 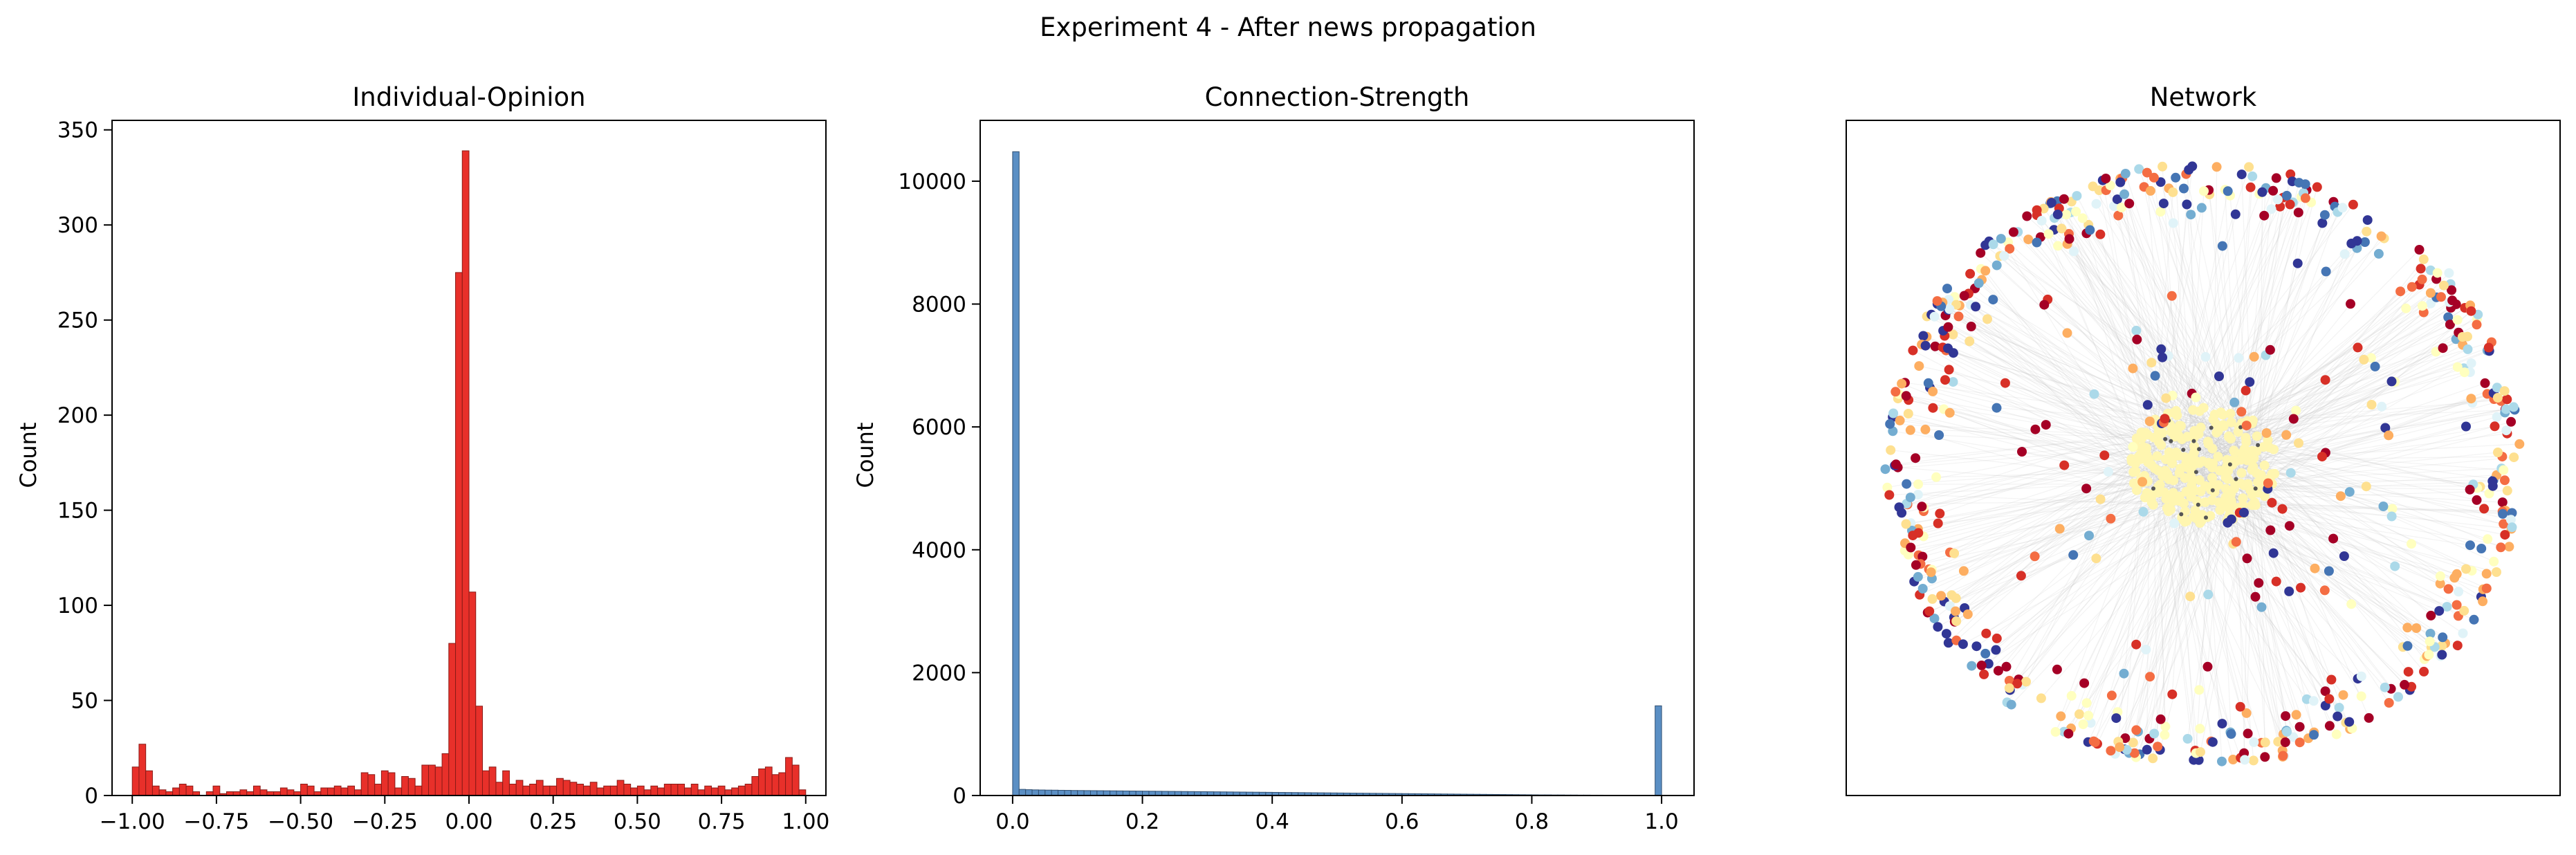 I want to click on x-ticks-opinion: −1.00 −0.75 −0.50 −0.25 0.00 0.25 0.50 0.75 1.00, so click(x=464, y=815).